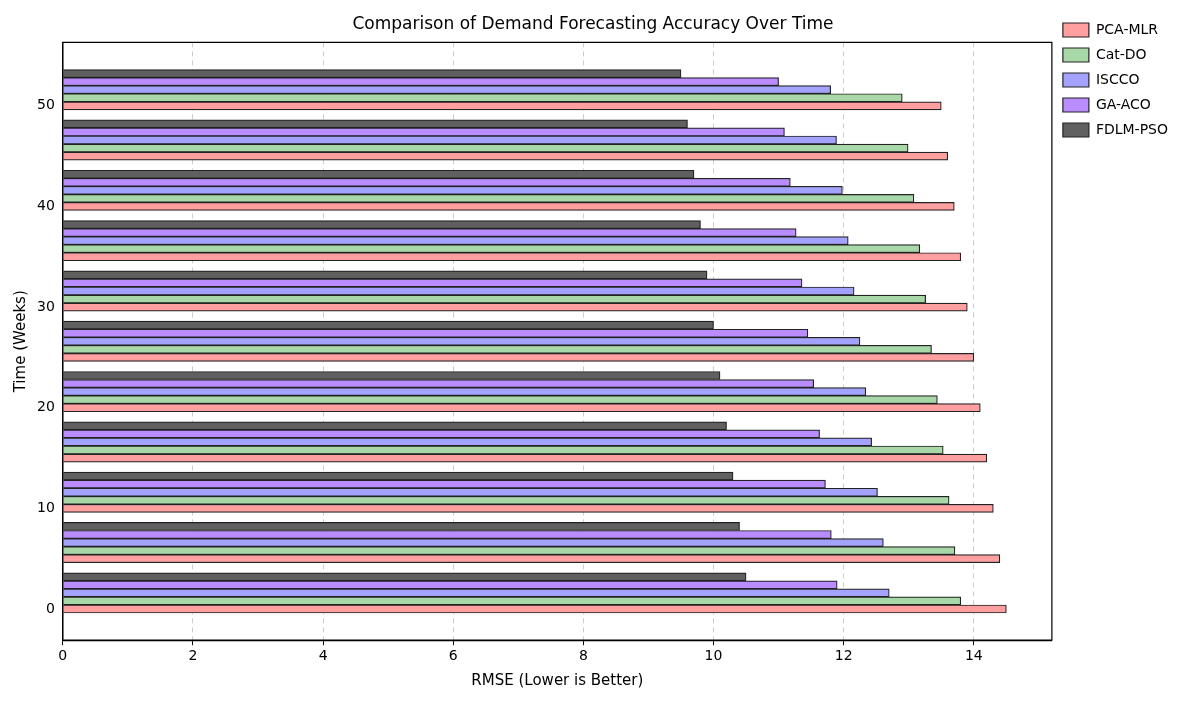 Image resolution: width=1192 pixels, height=702 pixels. I want to click on y-tick-label: 30, so click(45, 305).